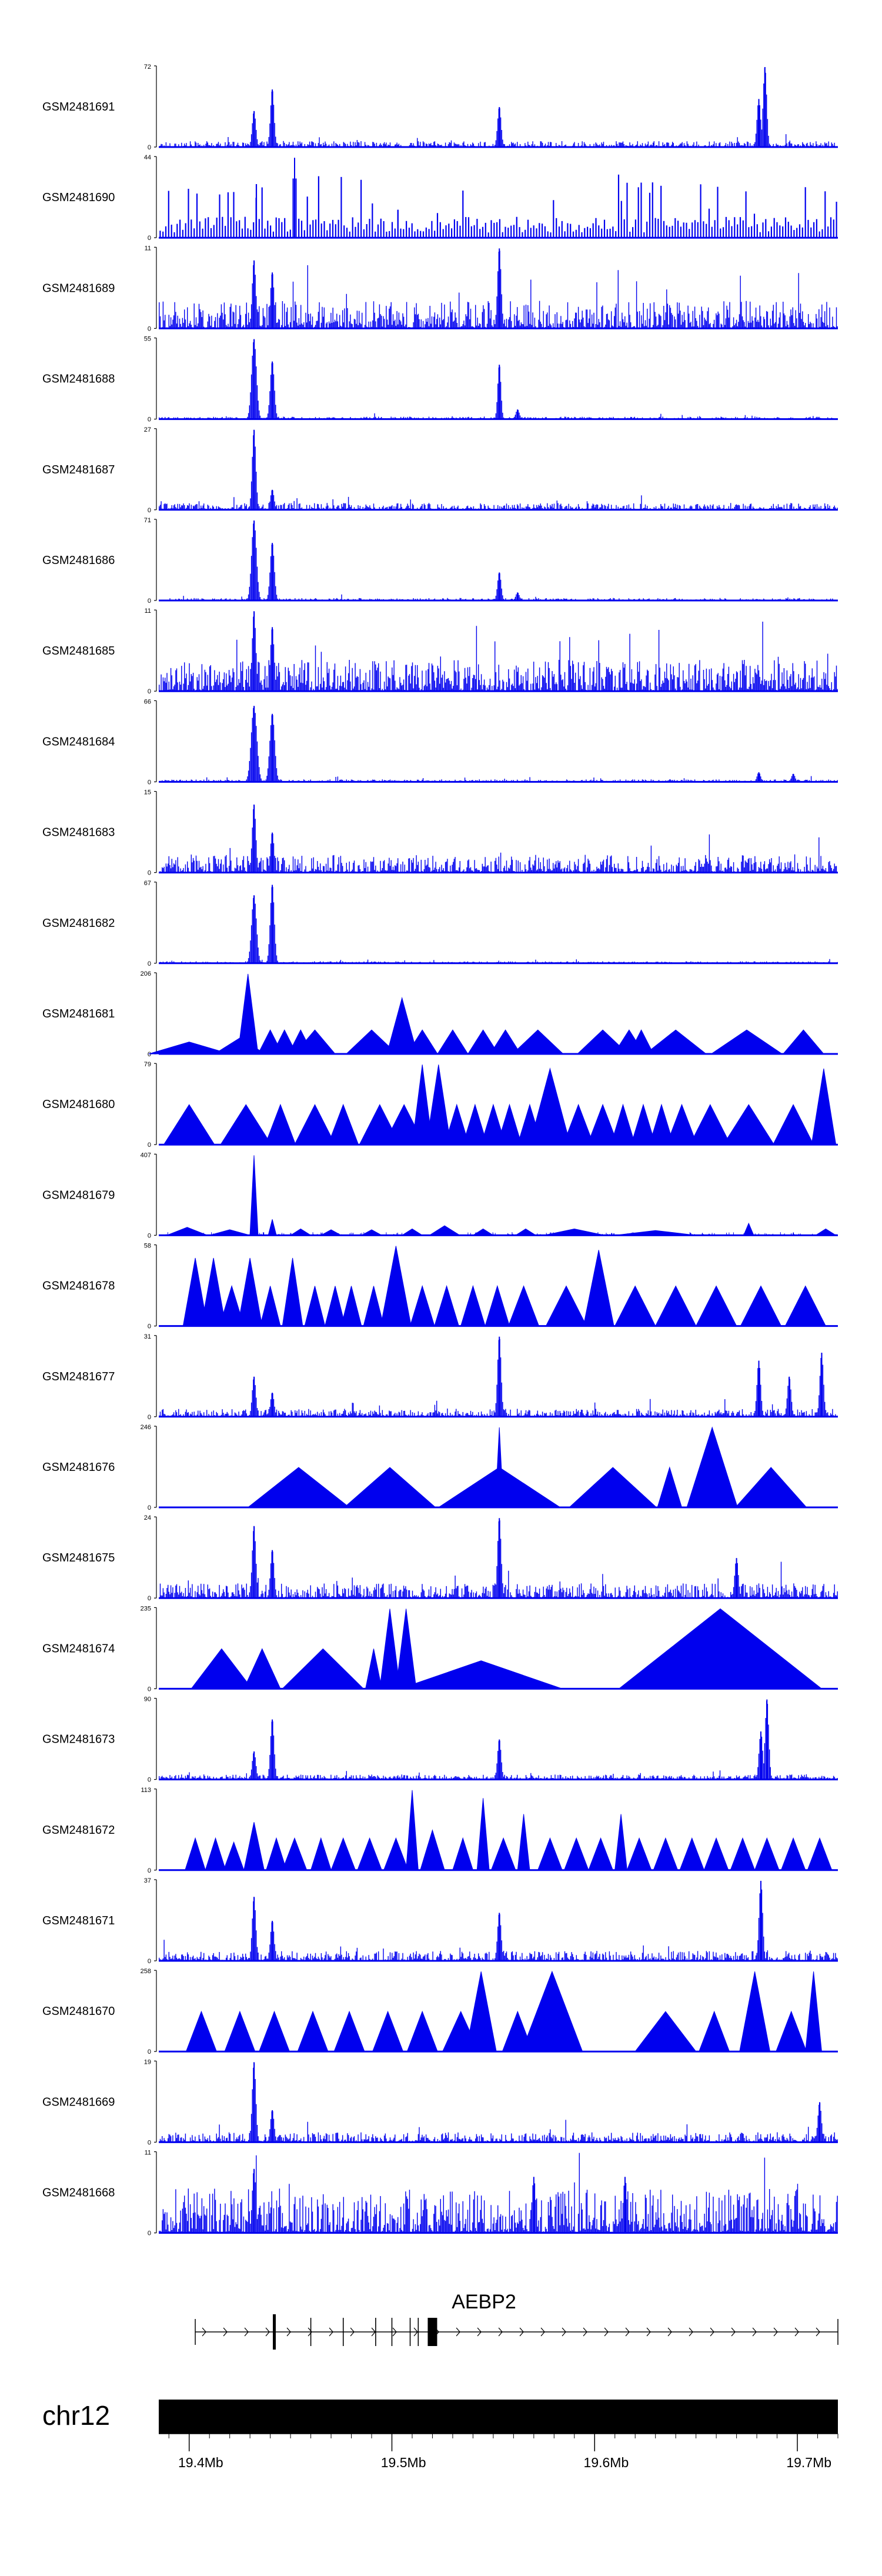  Describe the element at coordinates (78, 107) in the screenshot. I see `track-label: GSM2481691` at that location.